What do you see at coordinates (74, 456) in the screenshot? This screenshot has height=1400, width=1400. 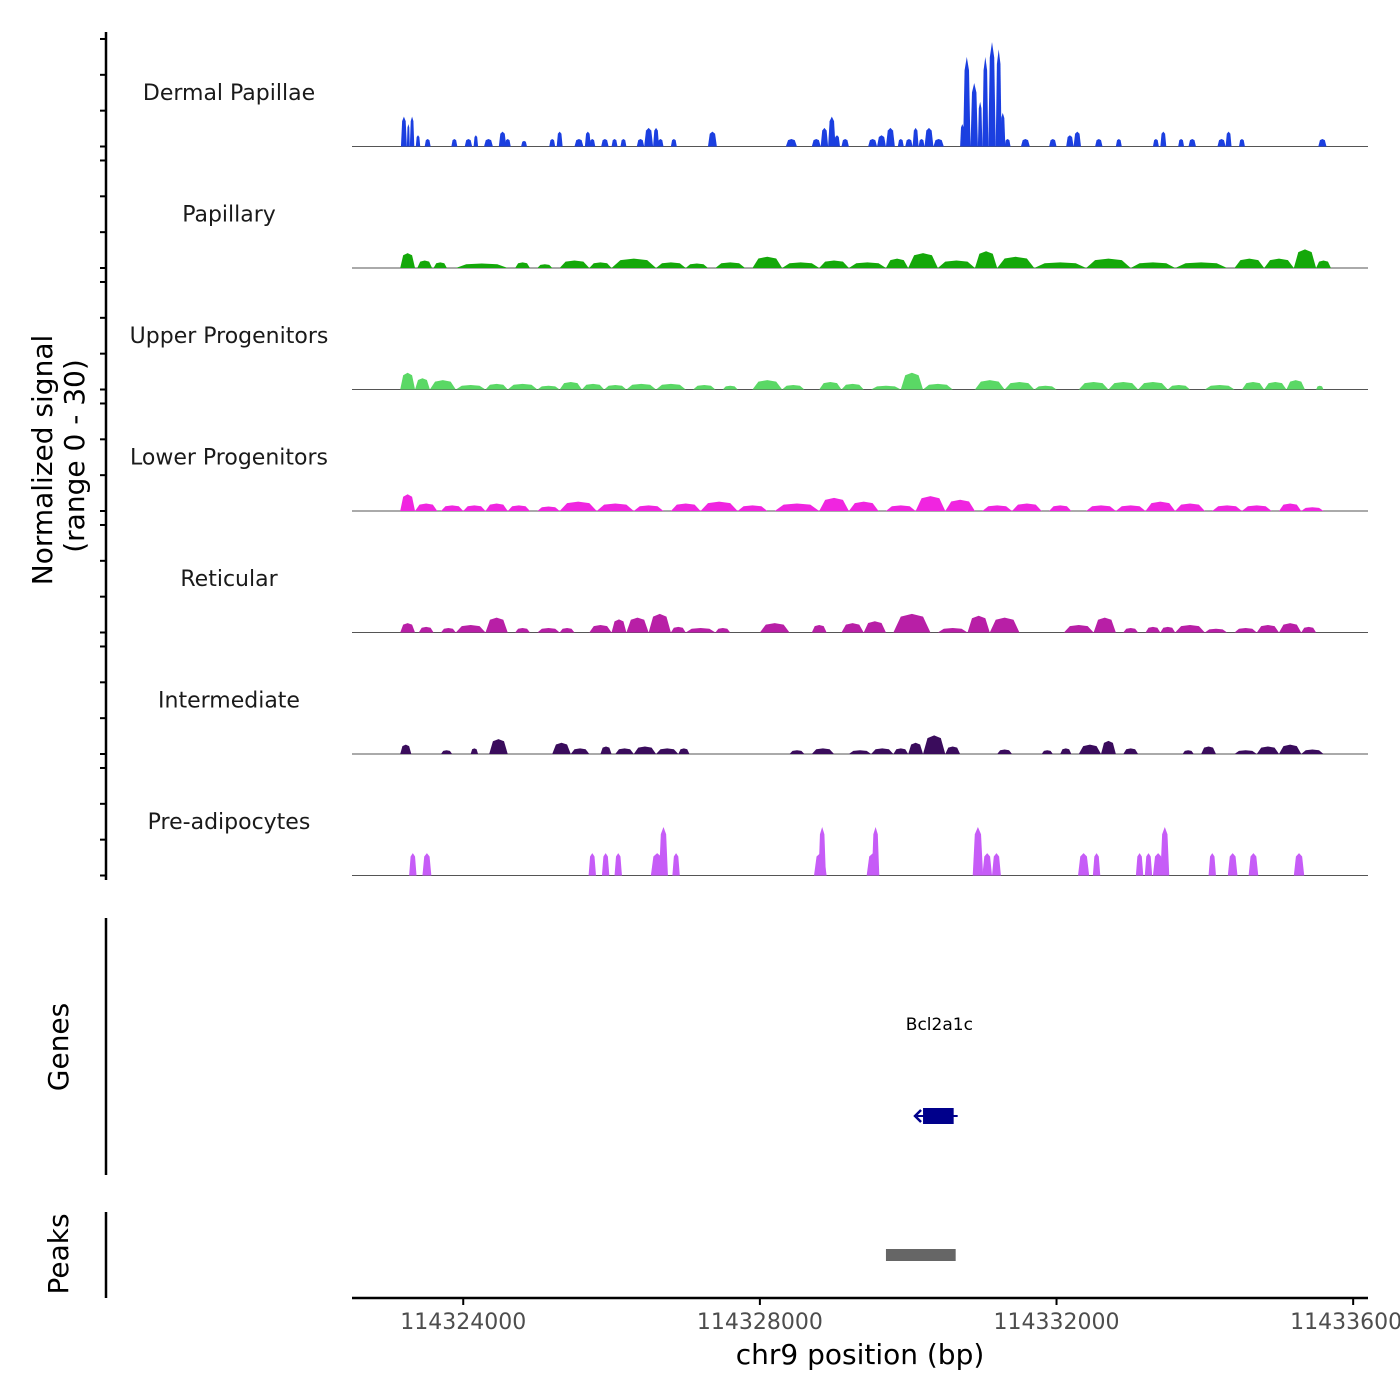 I see `y-axis-title-line2: (range 0 - 30)` at bounding box center [74, 456].